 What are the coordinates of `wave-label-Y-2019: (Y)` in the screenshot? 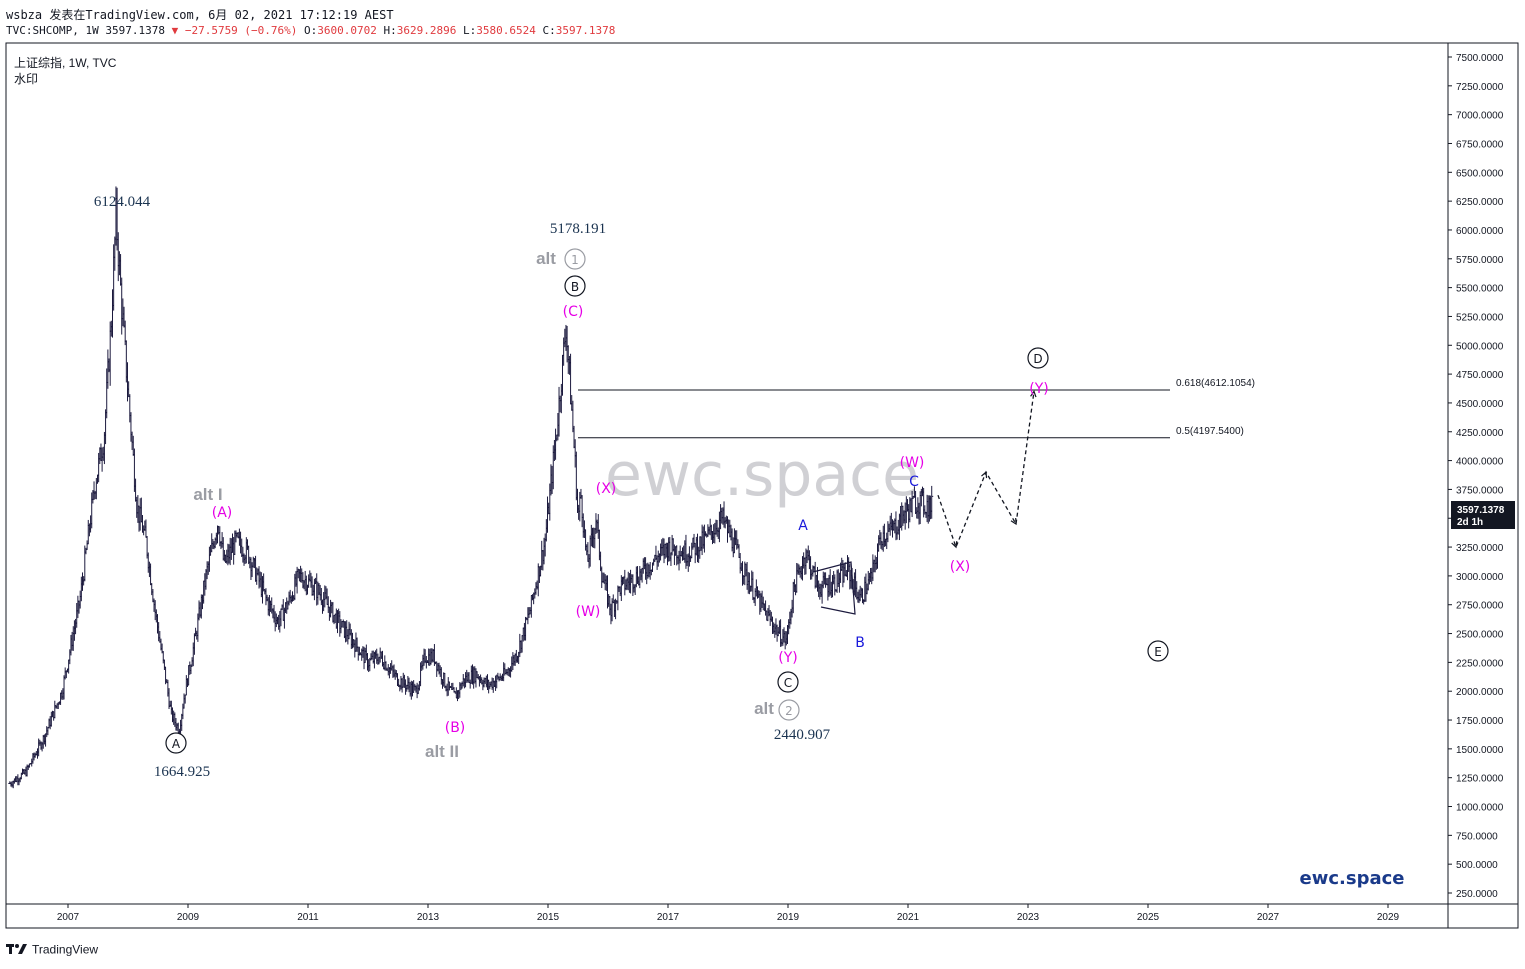 It's located at (787, 658).